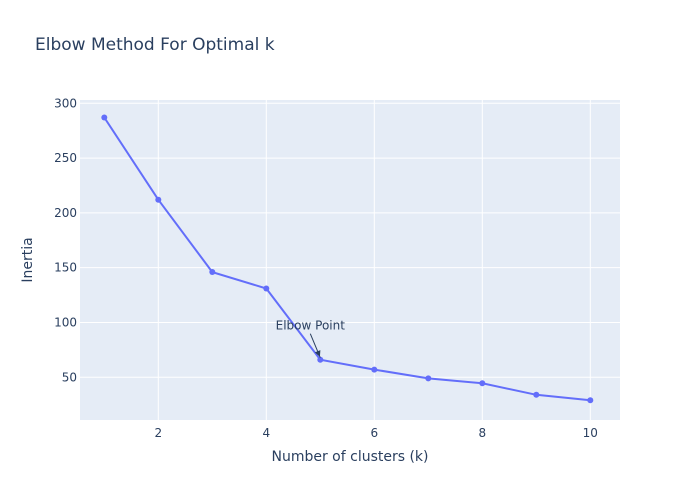 This screenshot has width=700, height=500. I want to click on y-tick-label: 200, so click(65, 213).